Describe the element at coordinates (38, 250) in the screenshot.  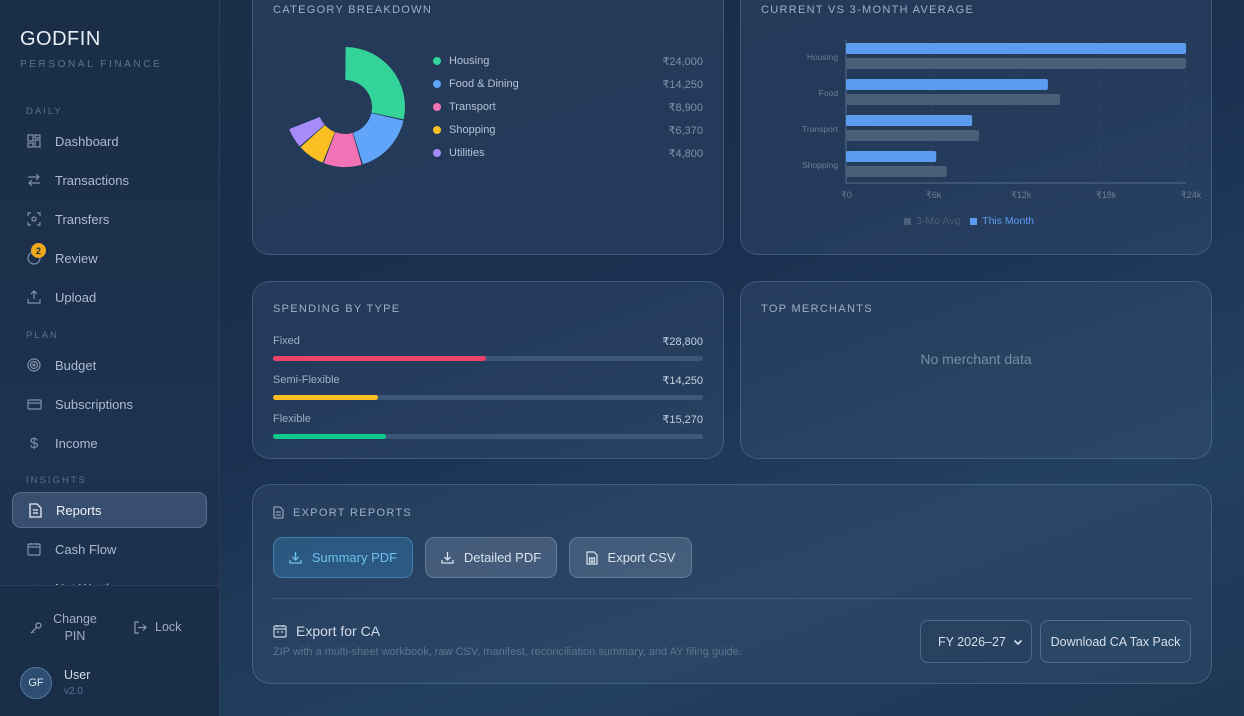
I see `review-count-badge: 2` at that location.